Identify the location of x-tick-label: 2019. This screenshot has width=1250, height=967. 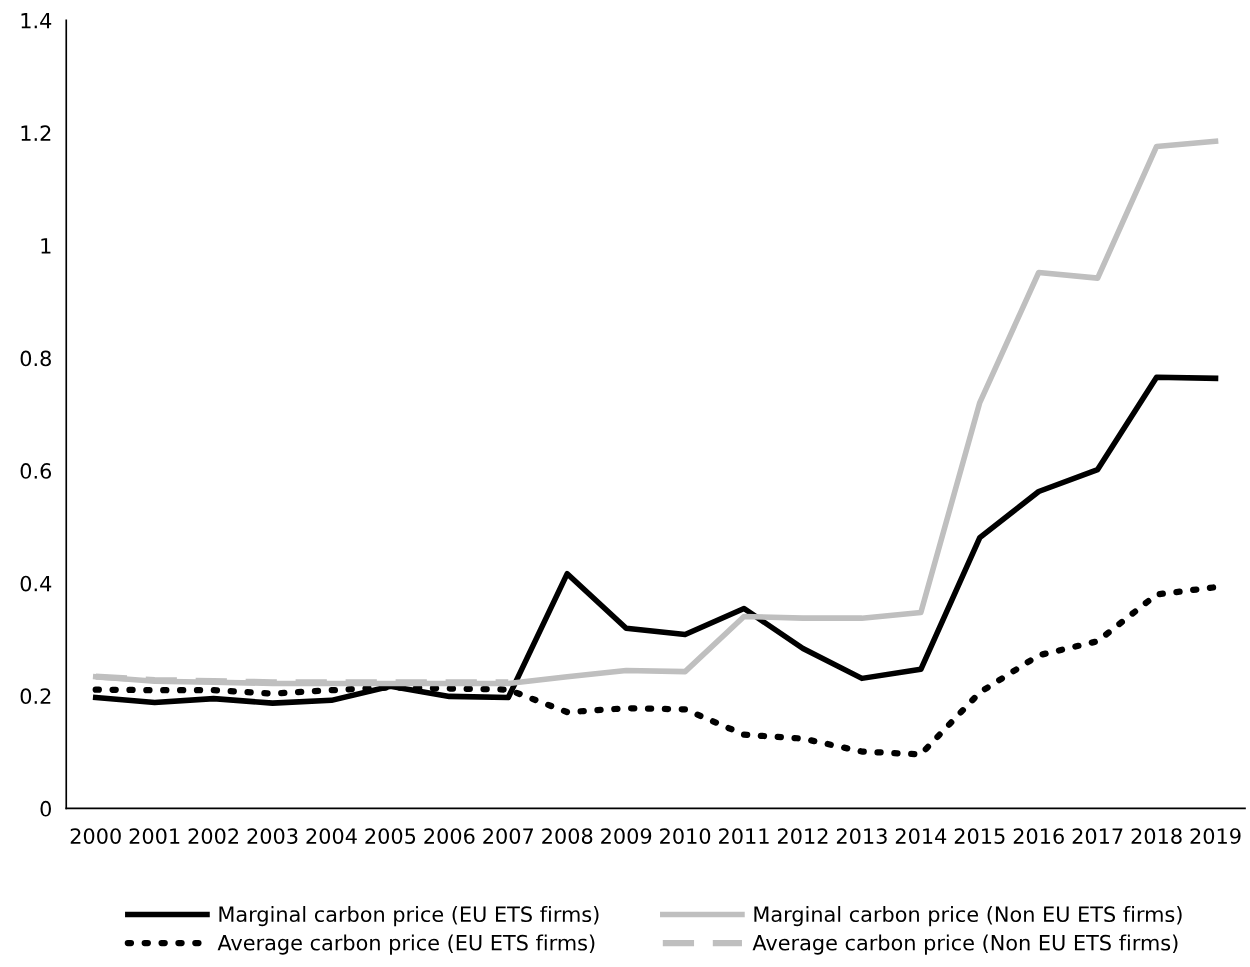
(1215, 836).